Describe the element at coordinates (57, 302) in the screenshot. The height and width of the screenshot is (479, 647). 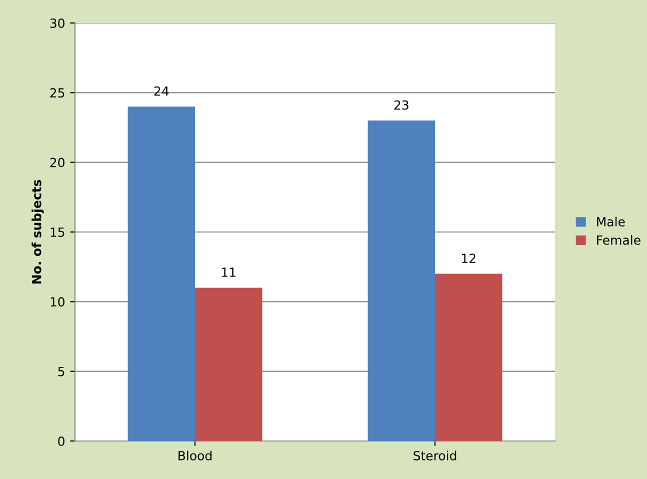
I see `y-tick-label: 10` at that location.